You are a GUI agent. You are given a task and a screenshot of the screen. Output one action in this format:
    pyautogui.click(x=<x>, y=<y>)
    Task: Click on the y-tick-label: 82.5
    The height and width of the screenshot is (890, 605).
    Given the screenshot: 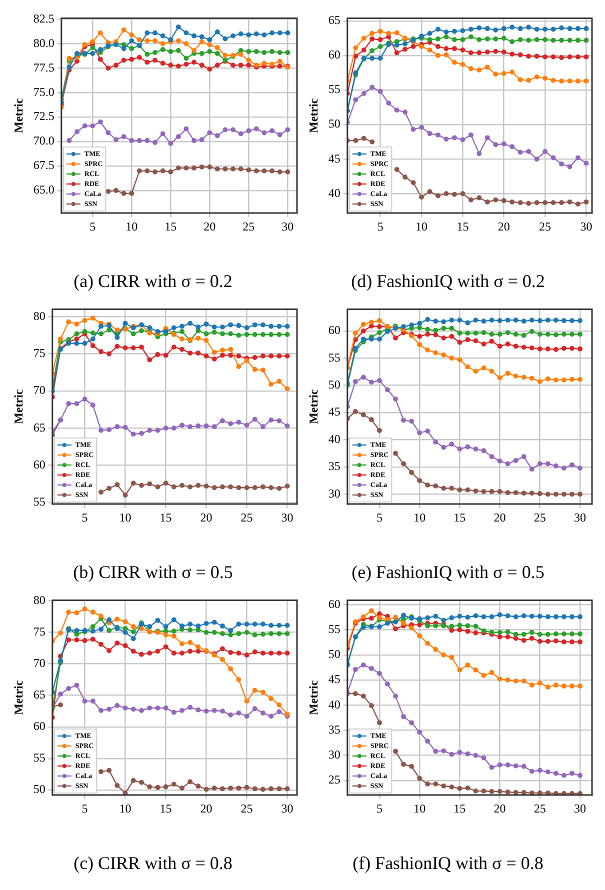 What is the action you would take?
    pyautogui.click(x=43, y=18)
    